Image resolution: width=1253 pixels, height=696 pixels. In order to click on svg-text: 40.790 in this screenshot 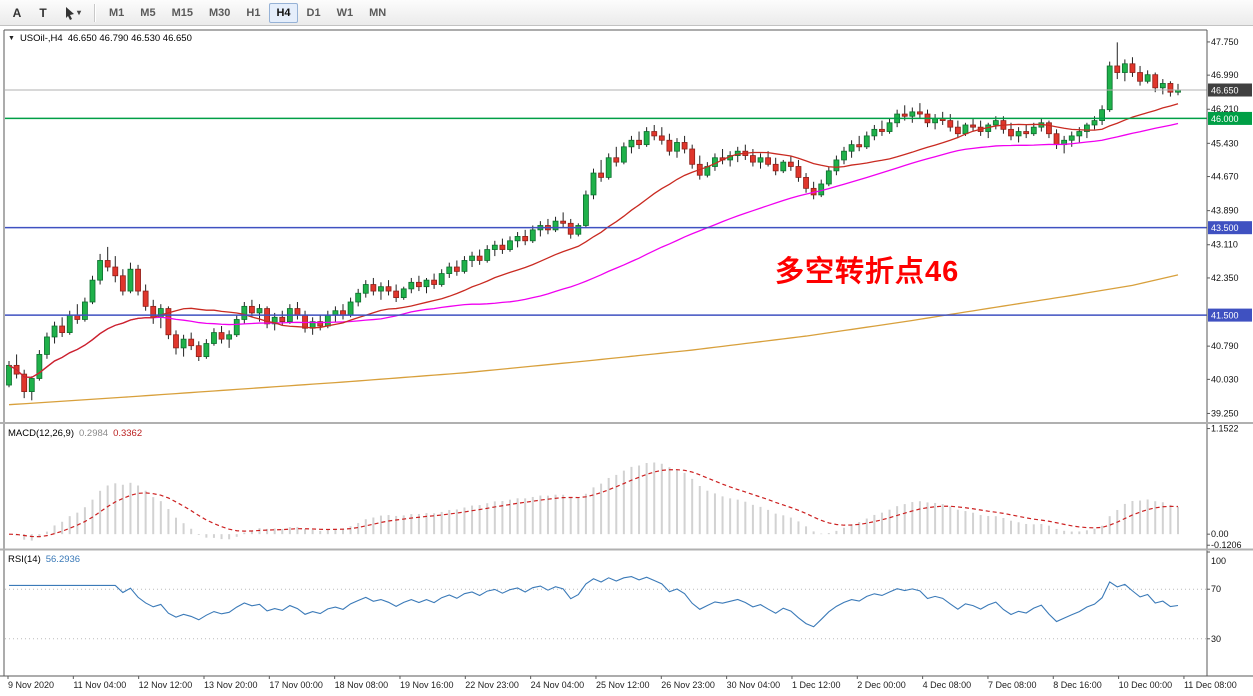, I will do `click(1225, 346)`.